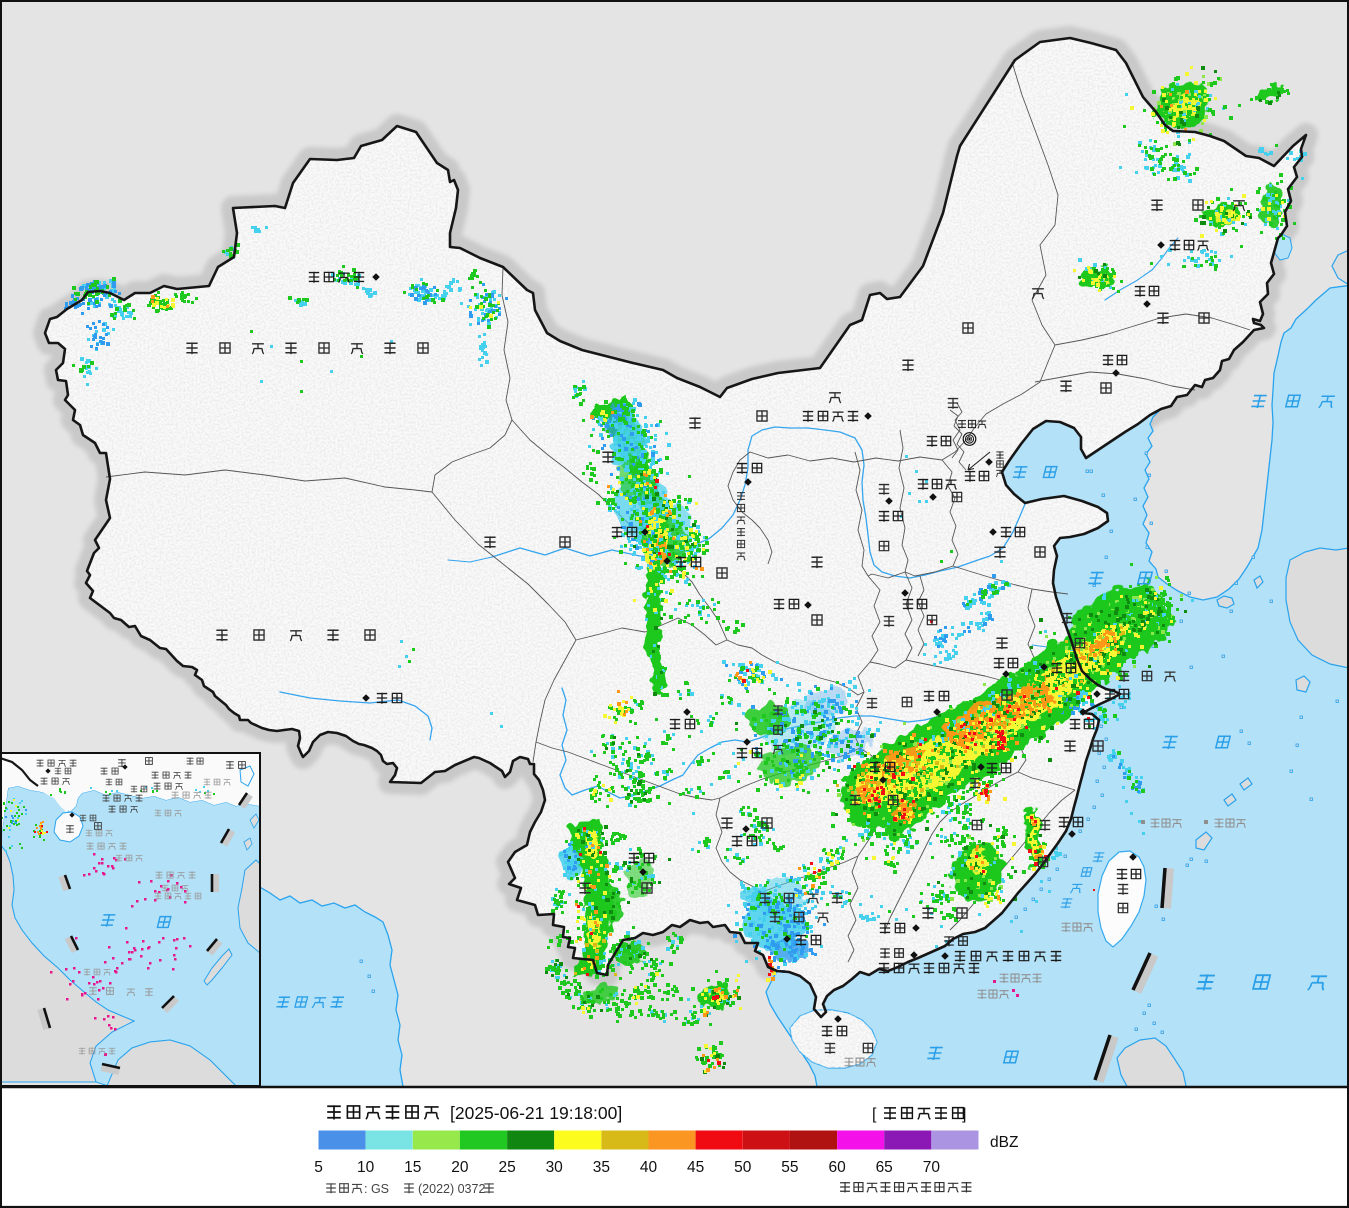 The width and height of the screenshot is (1349, 1208). Describe the element at coordinates (506, 1167) in the screenshot. I see `svg-text: 25` at that location.